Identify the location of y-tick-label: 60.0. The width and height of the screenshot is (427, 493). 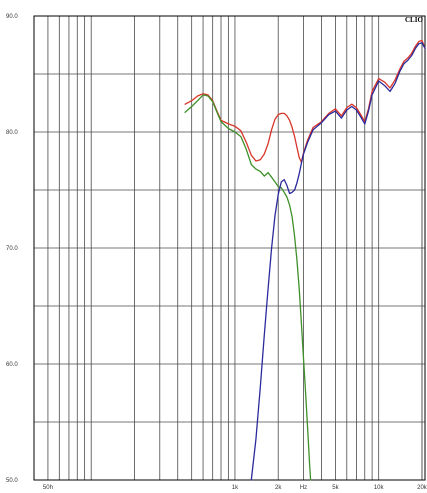
(12, 365).